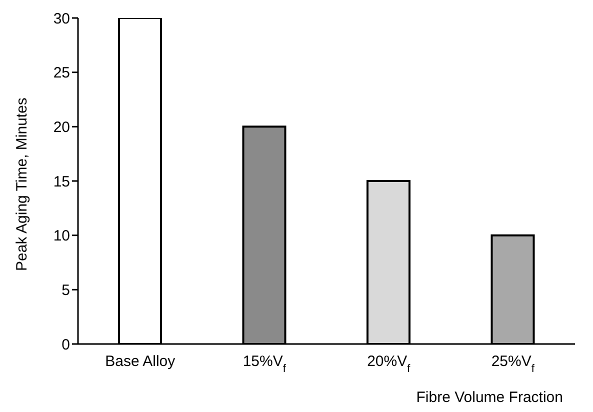 This screenshot has height=412, width=593. Describe the element at coordinates (389, 364) in the screenshot. I see `x-tick-label: 20%V$_{f}$` at that location.